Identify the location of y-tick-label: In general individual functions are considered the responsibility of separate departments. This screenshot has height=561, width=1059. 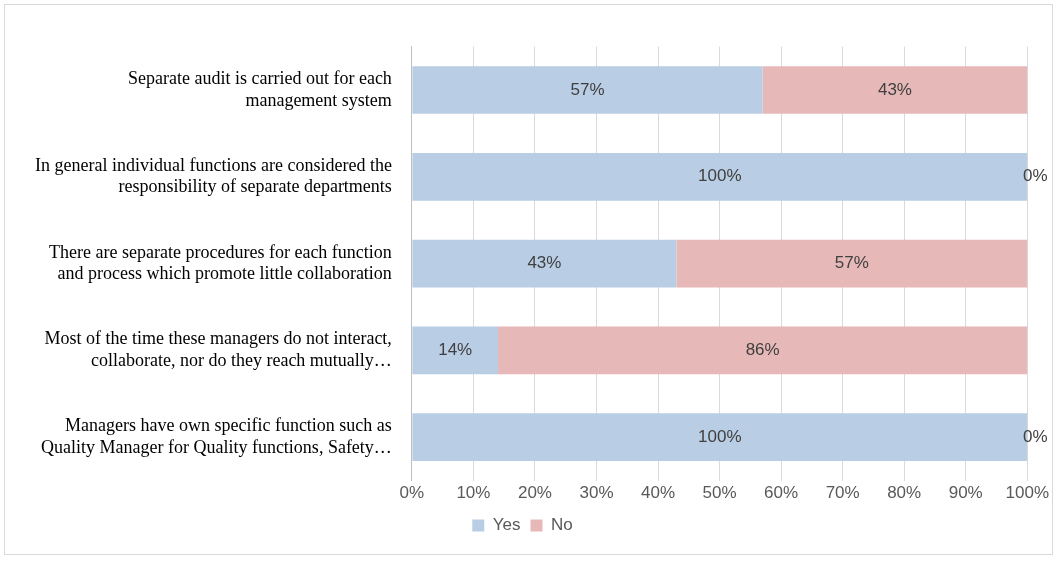
(213, 175).